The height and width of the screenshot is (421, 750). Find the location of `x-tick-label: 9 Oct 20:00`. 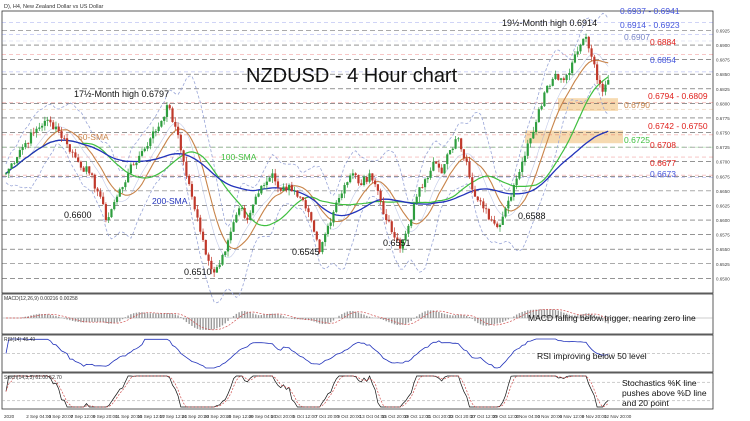

x-tick-label: 9 Oct 20:00 is located at coordinates (349, 416).